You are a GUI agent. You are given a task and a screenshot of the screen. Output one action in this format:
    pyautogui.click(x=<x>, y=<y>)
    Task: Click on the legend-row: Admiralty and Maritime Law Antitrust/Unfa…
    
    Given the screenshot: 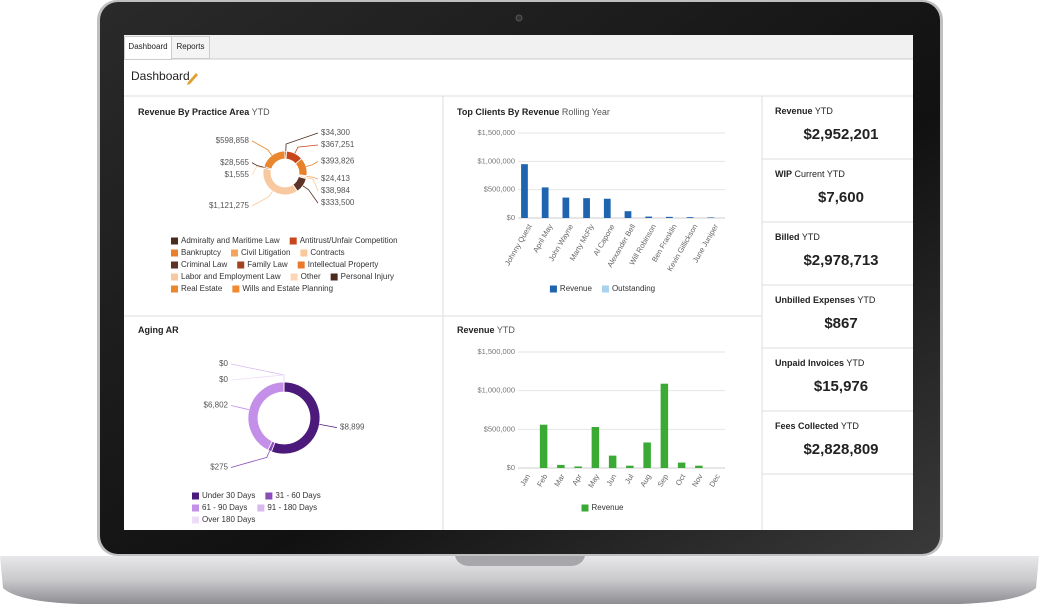 What is the action you would take?
    pyautogui.click(x=284, y=240)
    